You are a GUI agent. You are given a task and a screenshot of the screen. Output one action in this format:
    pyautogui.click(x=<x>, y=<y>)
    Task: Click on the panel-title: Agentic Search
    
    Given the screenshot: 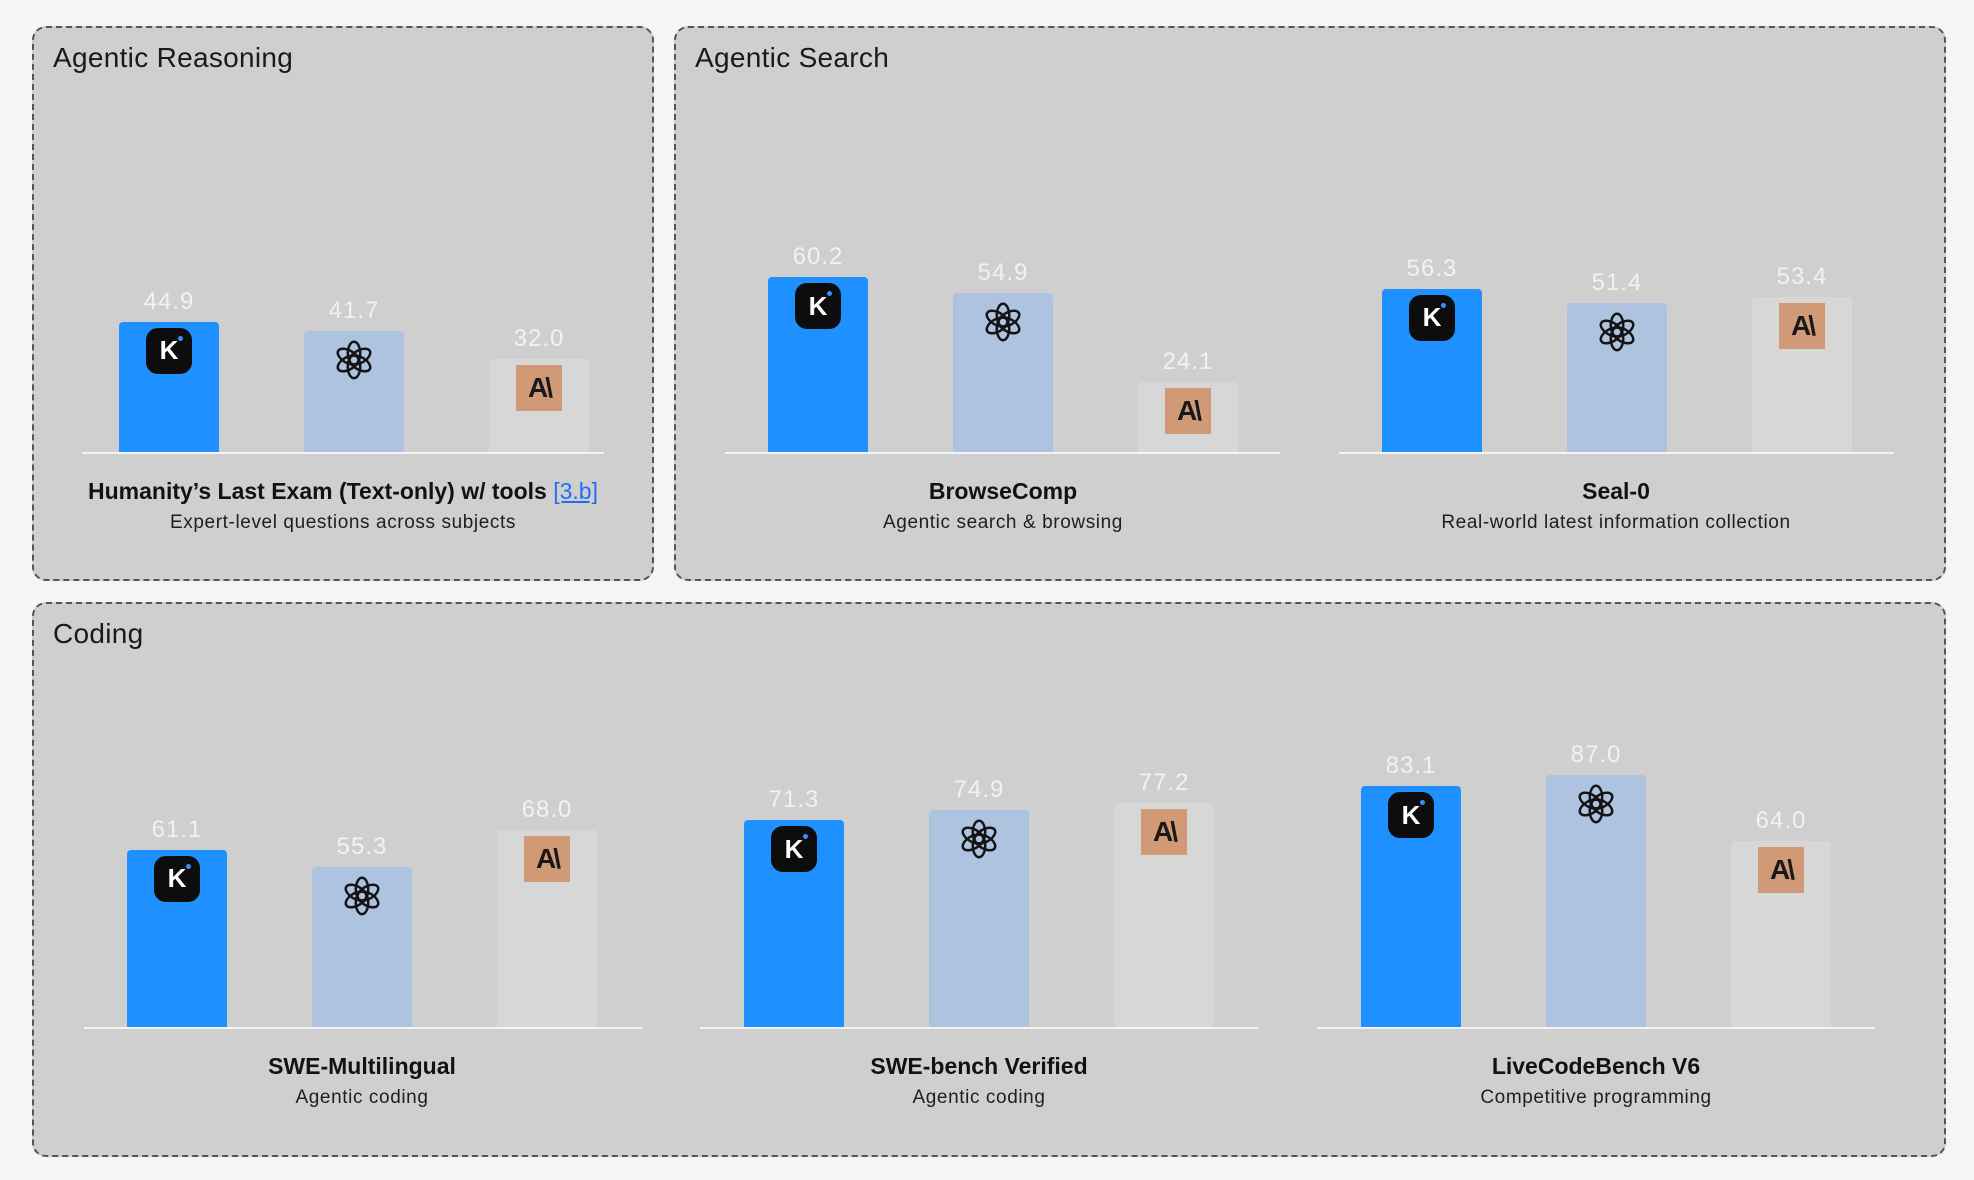 What is the action you would take?
    pyautogui.click(x=792, y=57)
    